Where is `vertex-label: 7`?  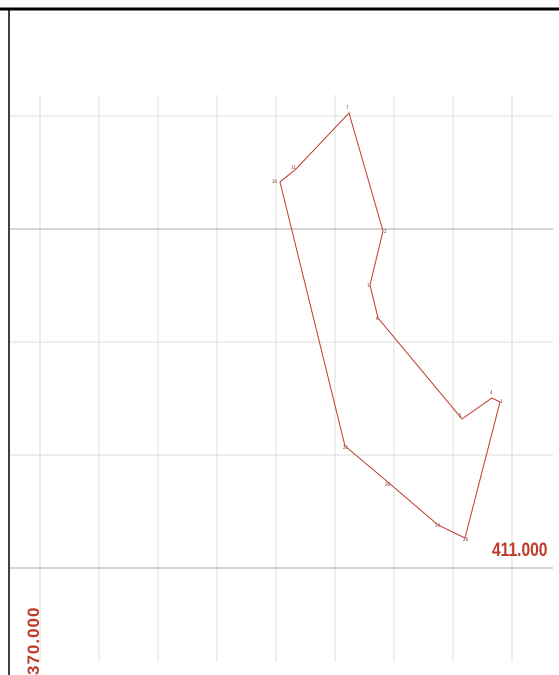 vertex-label: 7 is located at coordinates (347, 107).